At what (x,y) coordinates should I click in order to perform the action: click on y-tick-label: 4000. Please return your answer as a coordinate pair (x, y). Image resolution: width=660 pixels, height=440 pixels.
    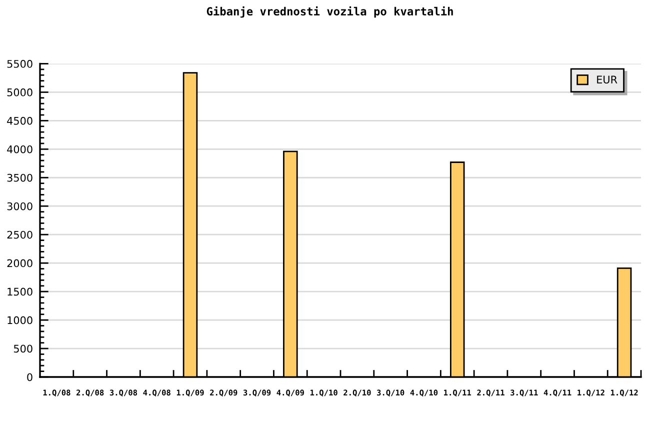
    Looking at the image, I should click on (19, 149).